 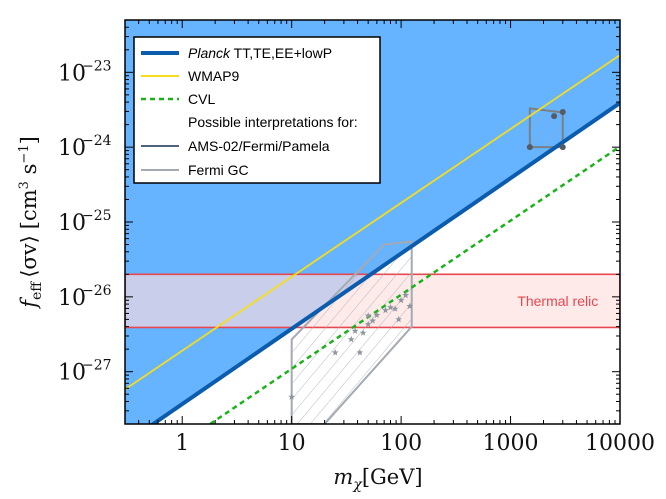 I want to click on legend-box, so click(x=257, y=110).